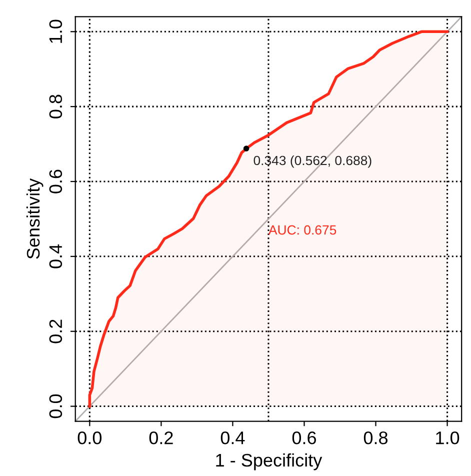 The image size is (471, 476). What do you see at coordinates (161, 437) in the screenshot?
I see `x-tick-label: 0.2` at bounding box center [161, 437].